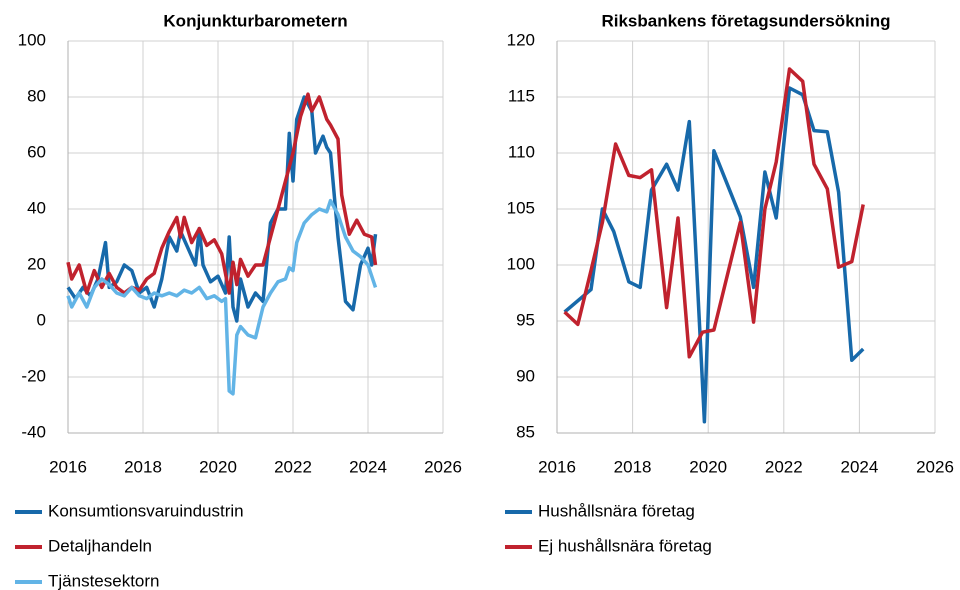 The width and height of the screenshot is (960, 590). I want to click on y-tick-label: 40, so click(36, 207).